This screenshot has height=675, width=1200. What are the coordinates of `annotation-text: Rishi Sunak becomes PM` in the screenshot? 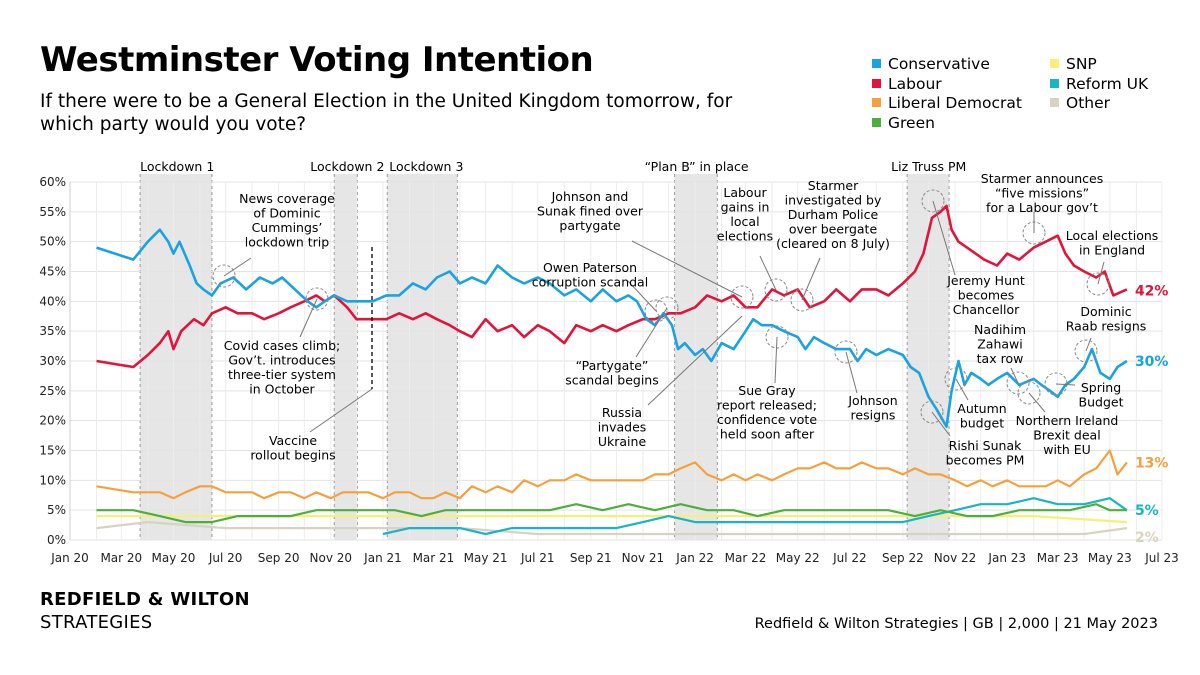 It's located at (985, 453).